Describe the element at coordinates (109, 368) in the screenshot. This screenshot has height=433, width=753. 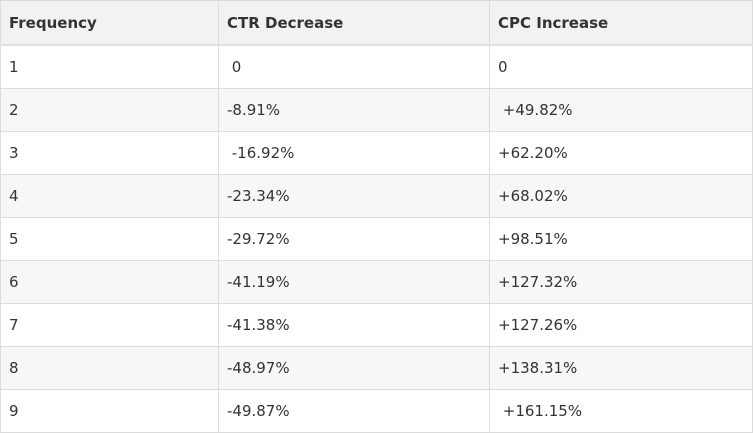
I see `cell-frequency: 8` at that location.